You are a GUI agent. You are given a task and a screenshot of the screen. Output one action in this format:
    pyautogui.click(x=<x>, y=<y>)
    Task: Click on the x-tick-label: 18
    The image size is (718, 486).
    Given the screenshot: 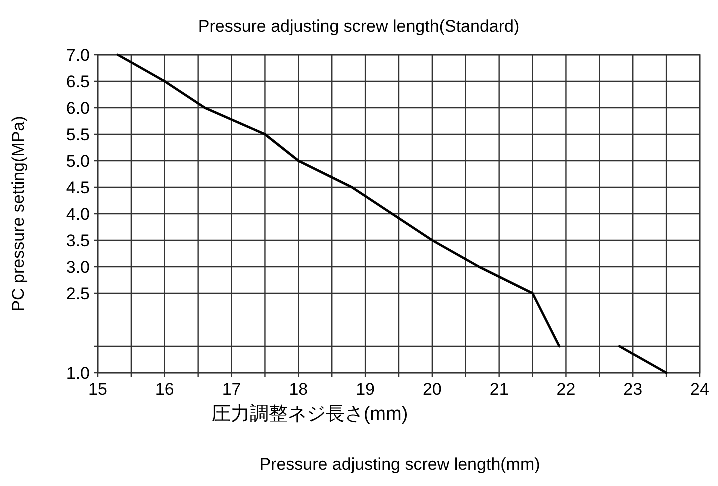 What is the action you would take?
    pyautogui.click(x=298, y=389)
    